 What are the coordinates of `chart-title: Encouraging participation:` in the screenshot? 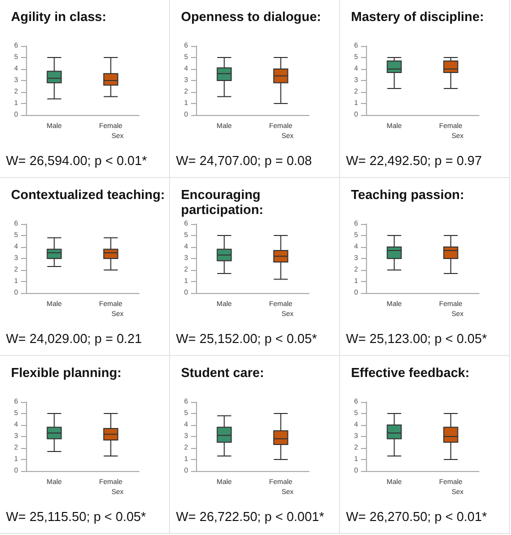 It's located at (222, 202).